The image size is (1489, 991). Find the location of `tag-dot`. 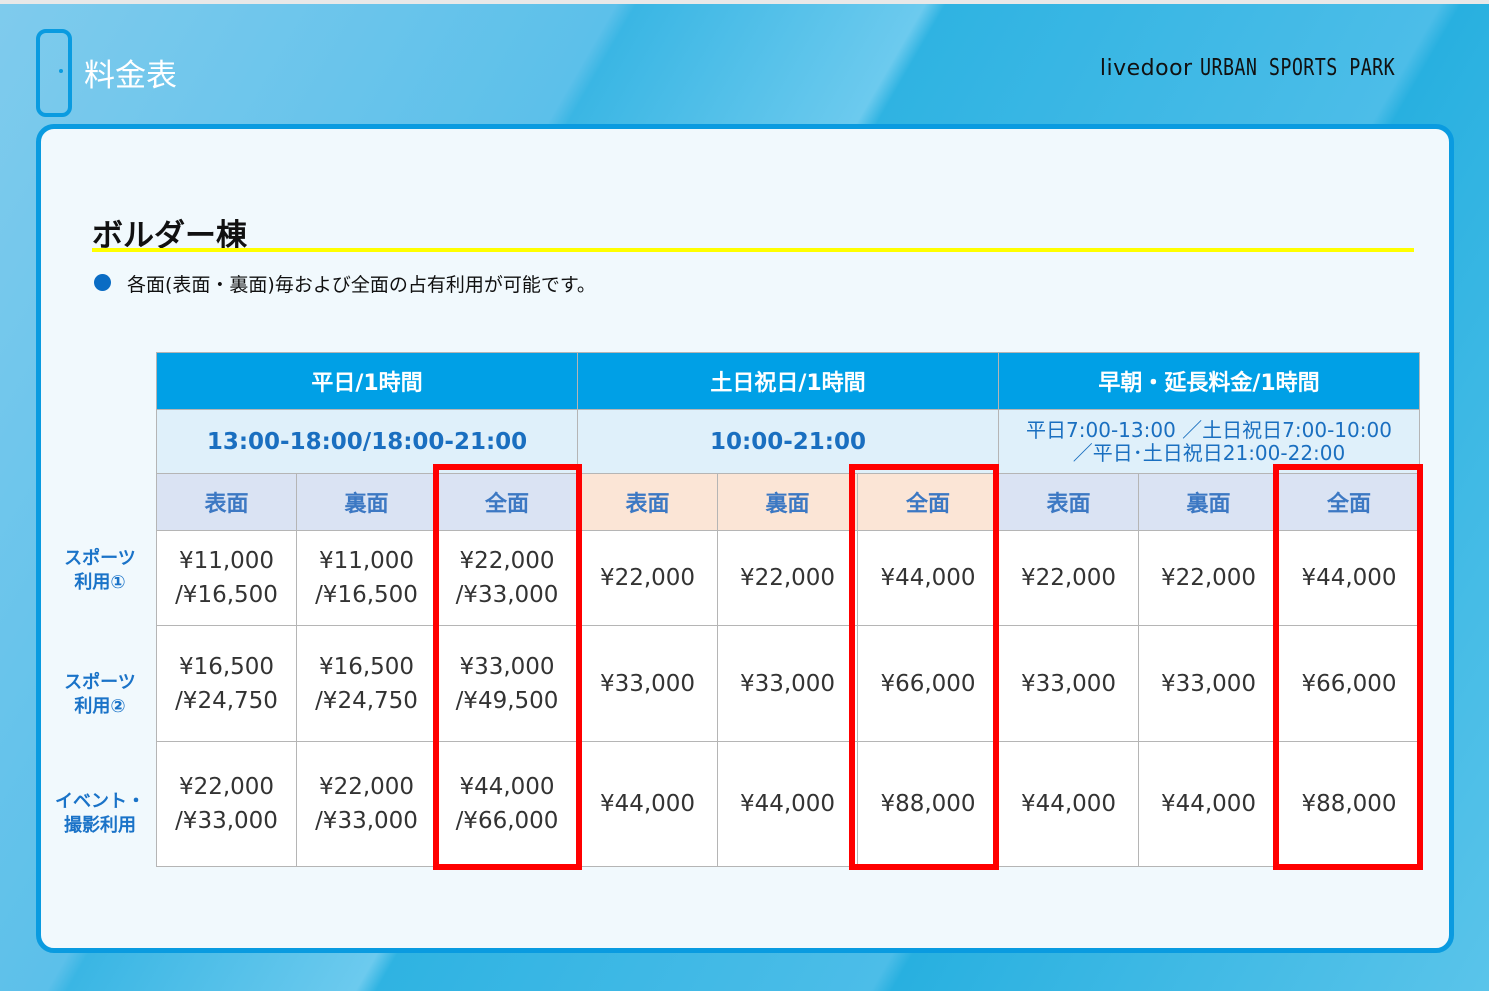

tag-dot is located at coordinates (61, 71).